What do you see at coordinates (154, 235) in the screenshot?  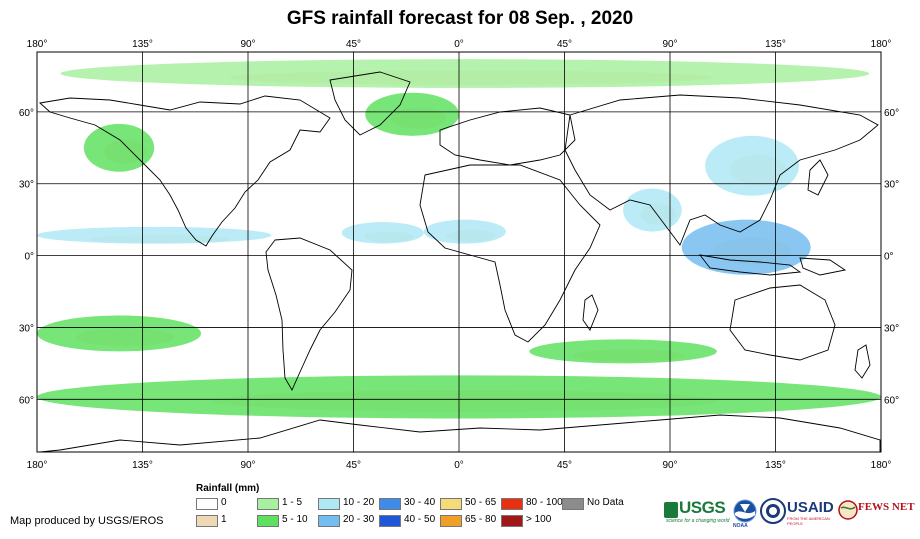 I see `rain-region-itcz-pacific` at bounding box center [154, 235].